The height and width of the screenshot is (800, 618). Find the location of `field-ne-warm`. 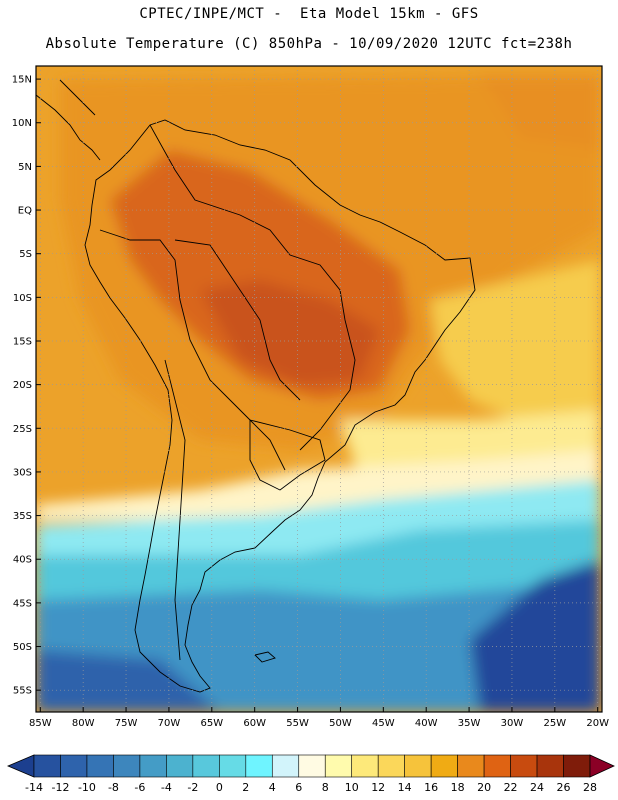

field-ne-warm is located at coordinates (540, 112).